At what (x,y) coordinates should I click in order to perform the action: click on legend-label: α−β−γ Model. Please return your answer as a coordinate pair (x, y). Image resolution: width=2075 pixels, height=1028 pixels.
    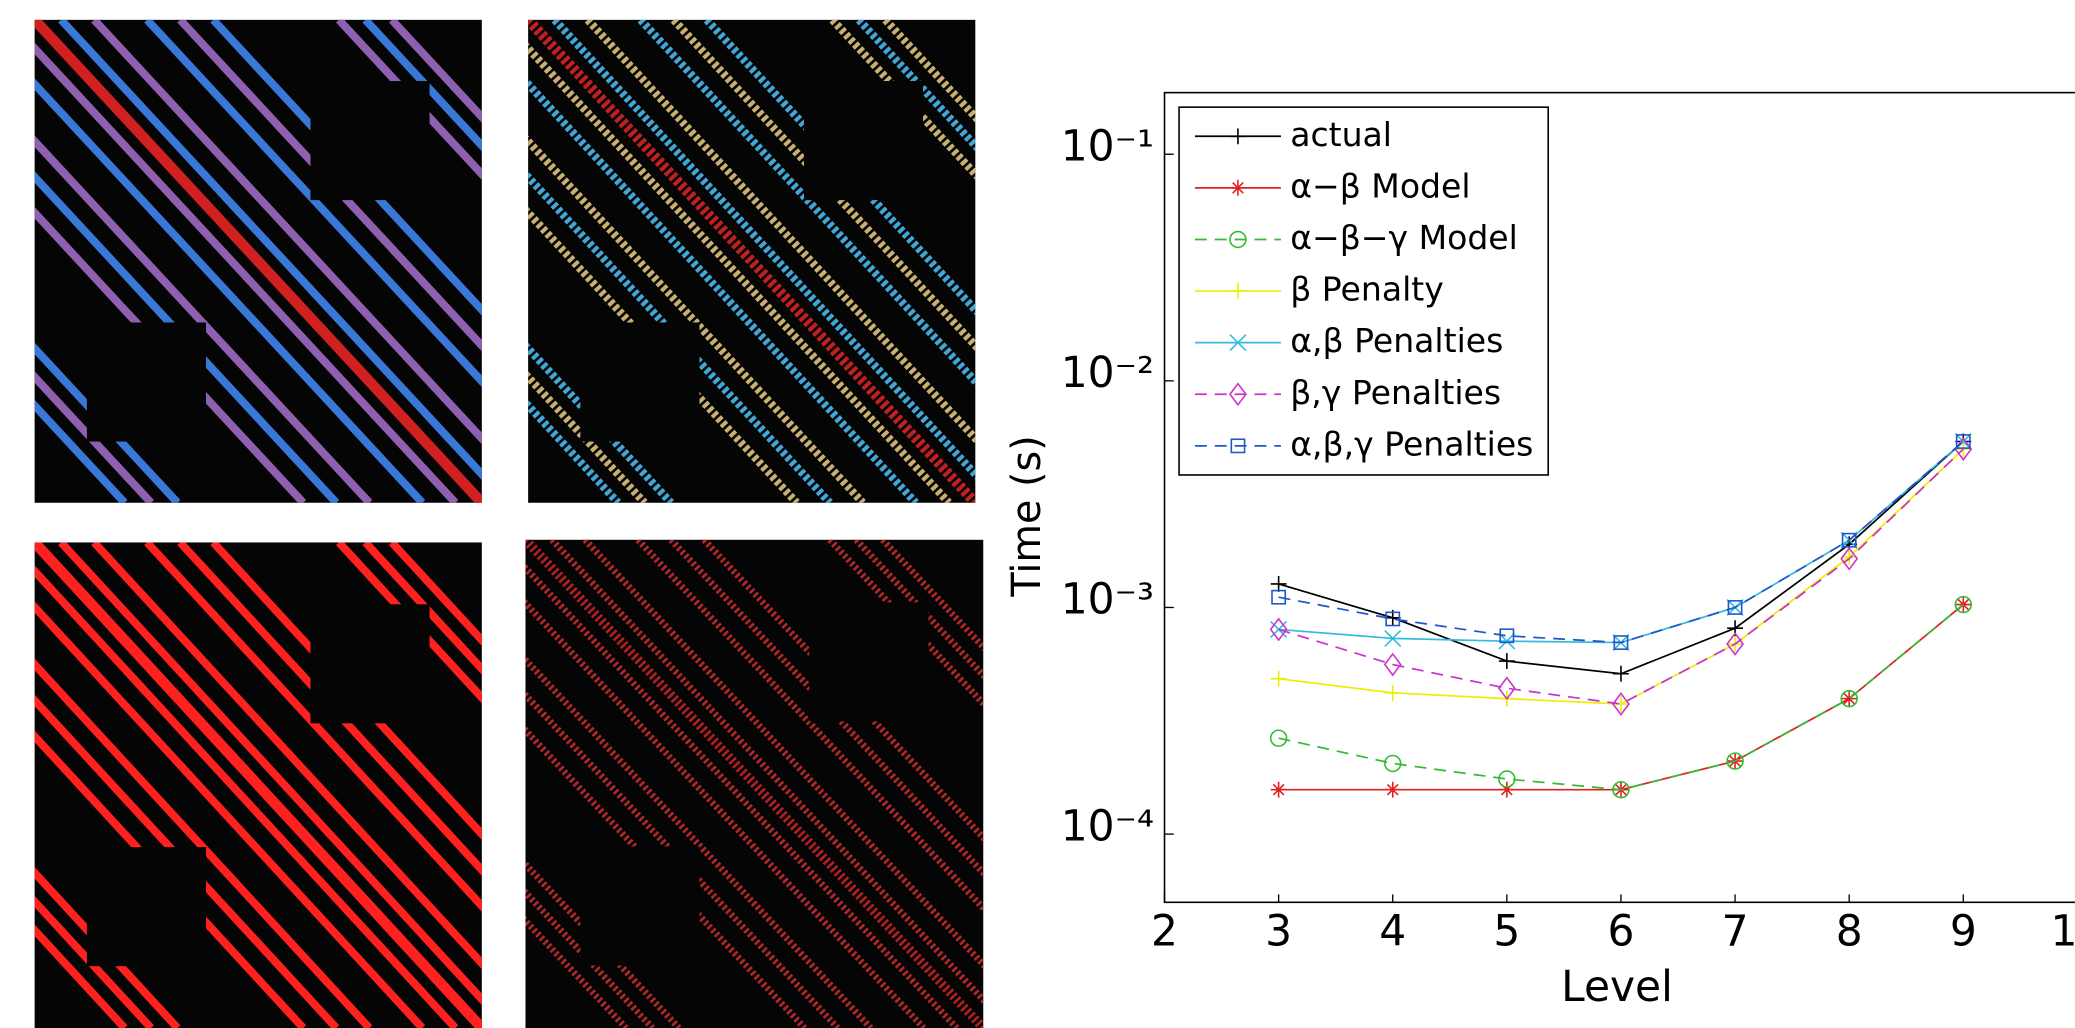
    Looking at the image, I should click on (1404, 237).